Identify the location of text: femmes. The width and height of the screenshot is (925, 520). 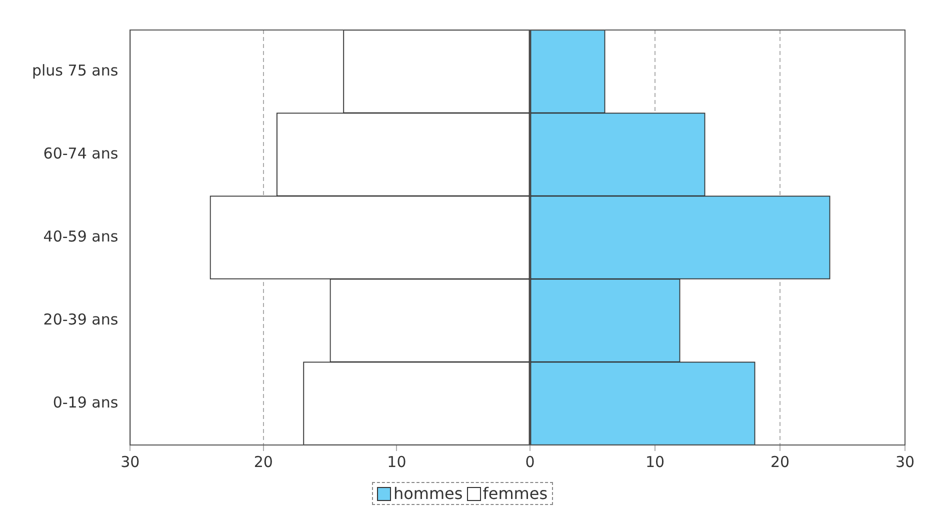
(515, 493).